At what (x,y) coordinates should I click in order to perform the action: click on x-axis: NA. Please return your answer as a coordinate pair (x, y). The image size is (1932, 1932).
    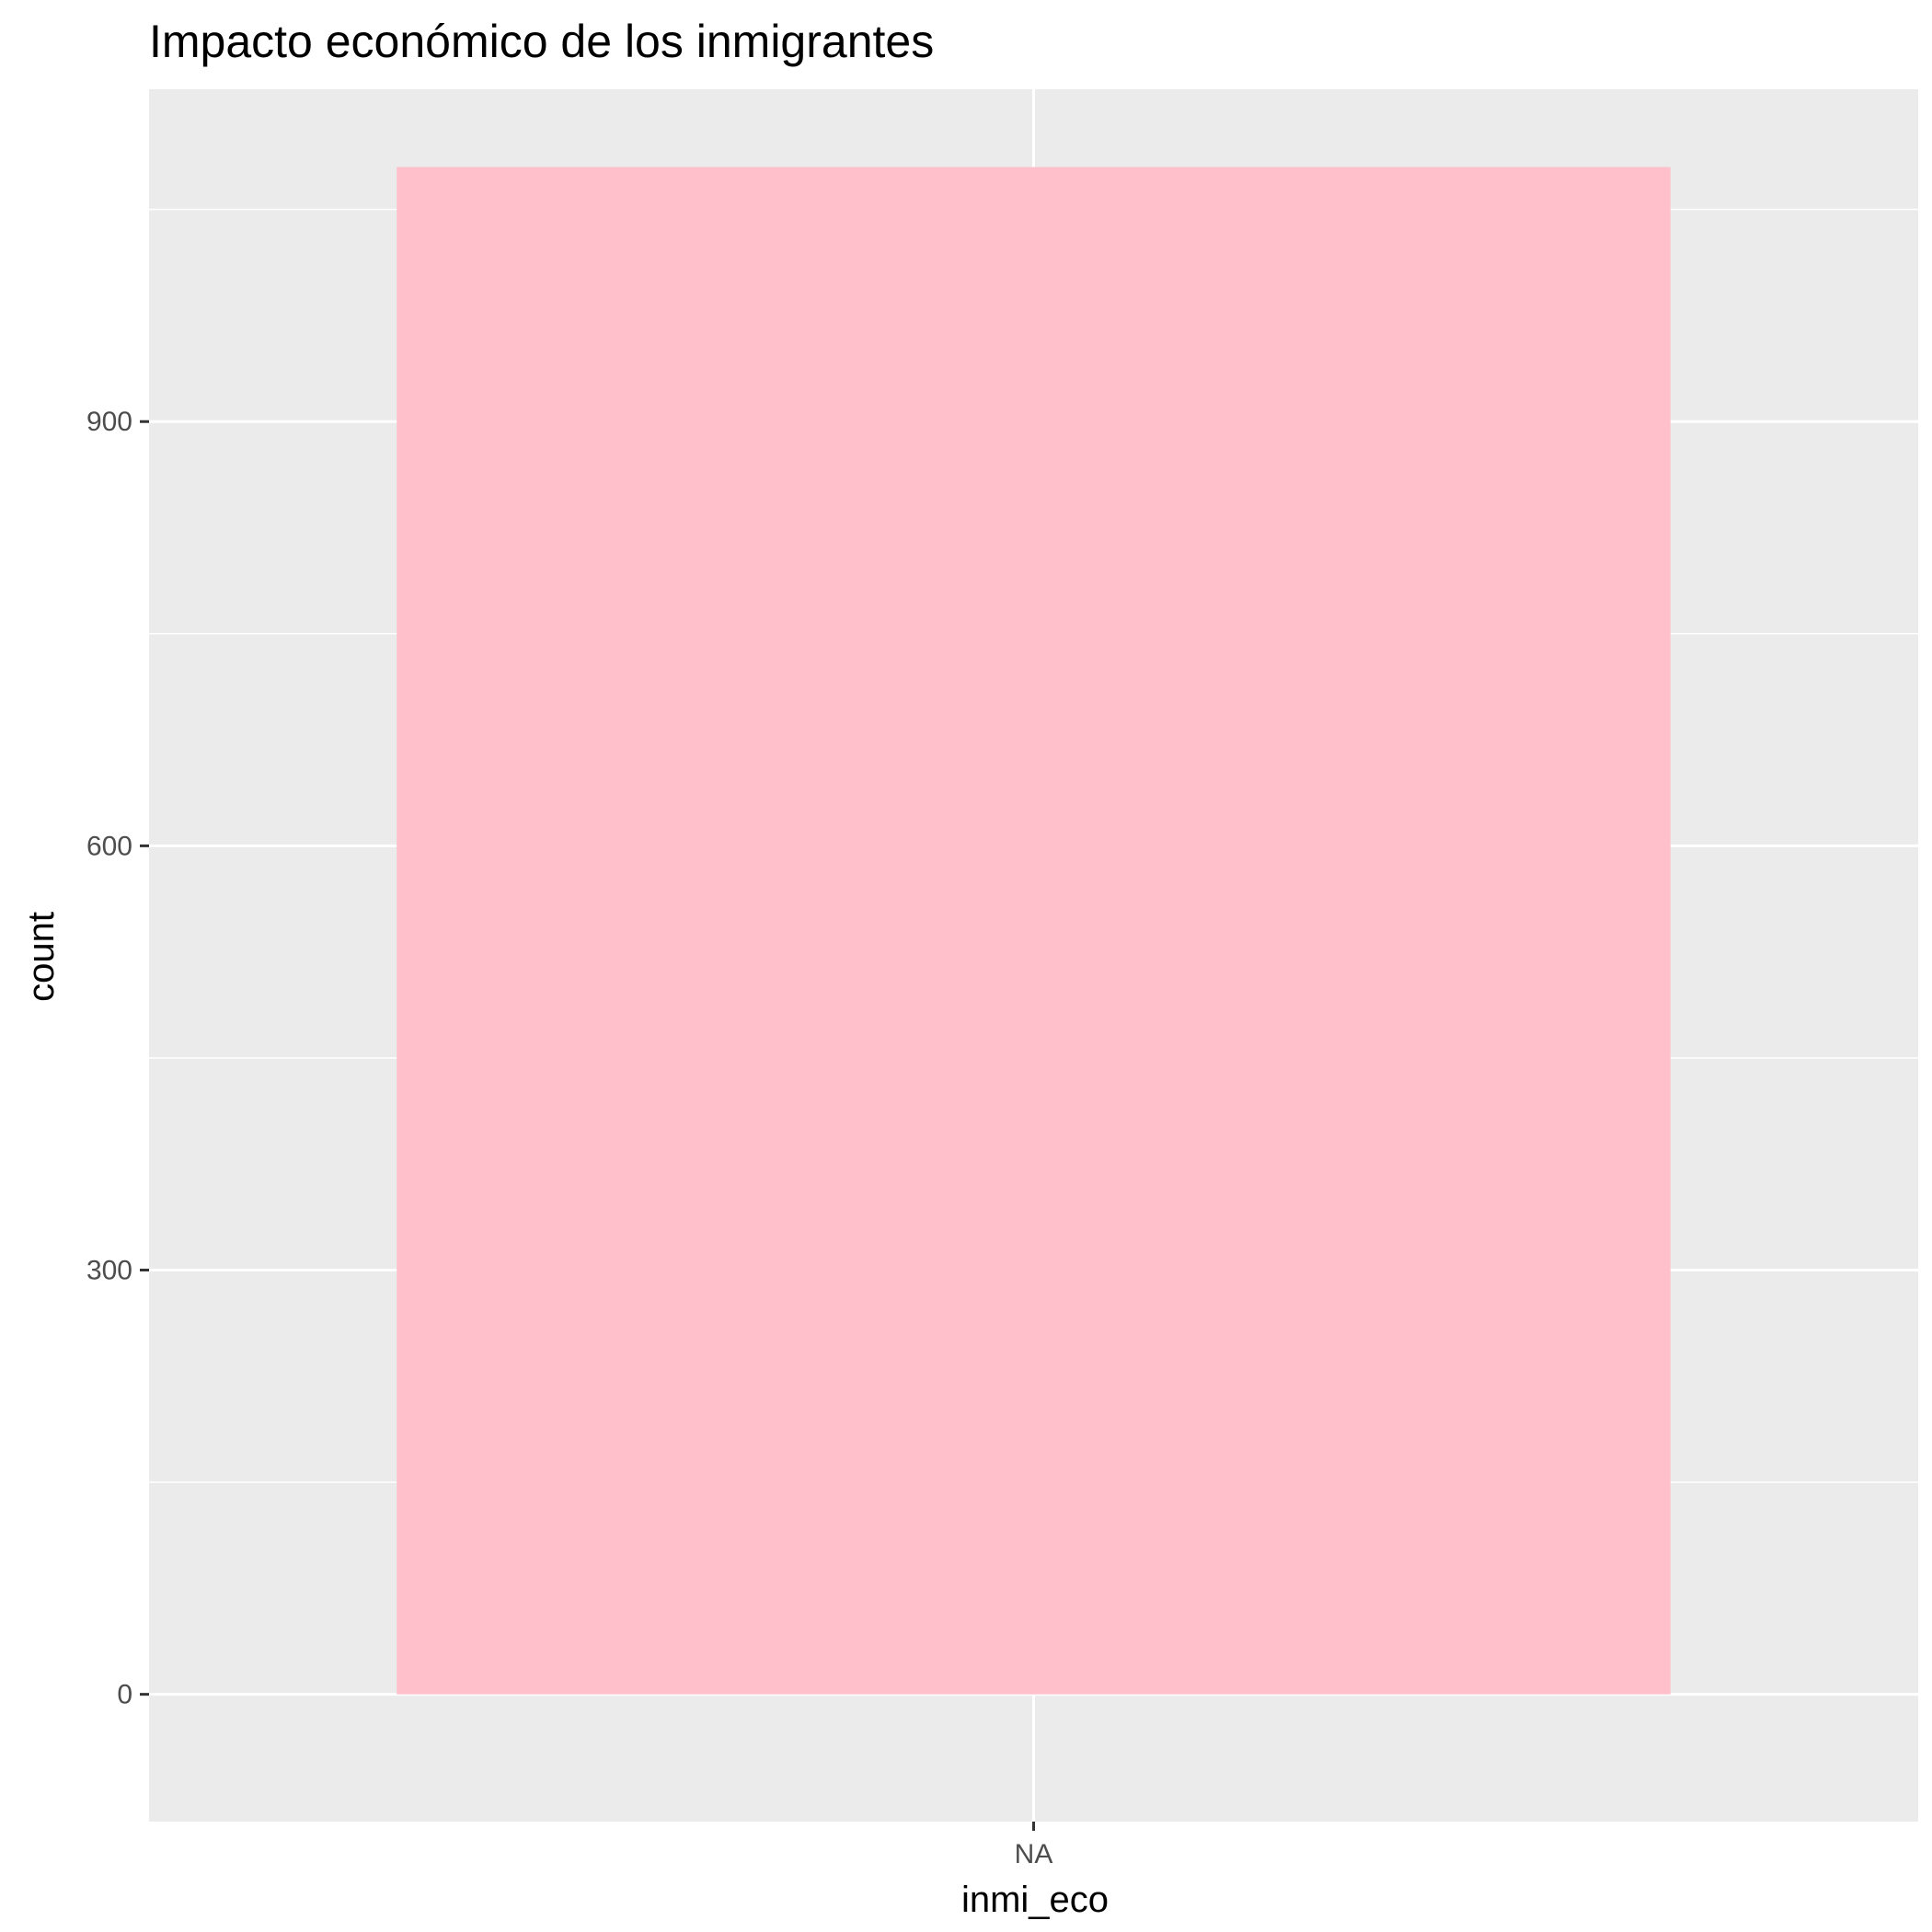
    Looking at the image, I should click on (1034, 1845).